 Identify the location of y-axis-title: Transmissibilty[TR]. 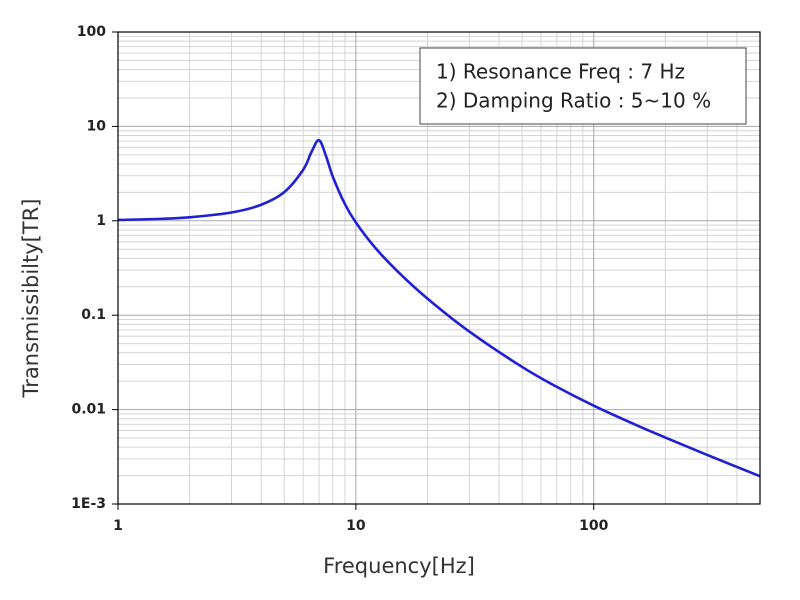
(31, 299).